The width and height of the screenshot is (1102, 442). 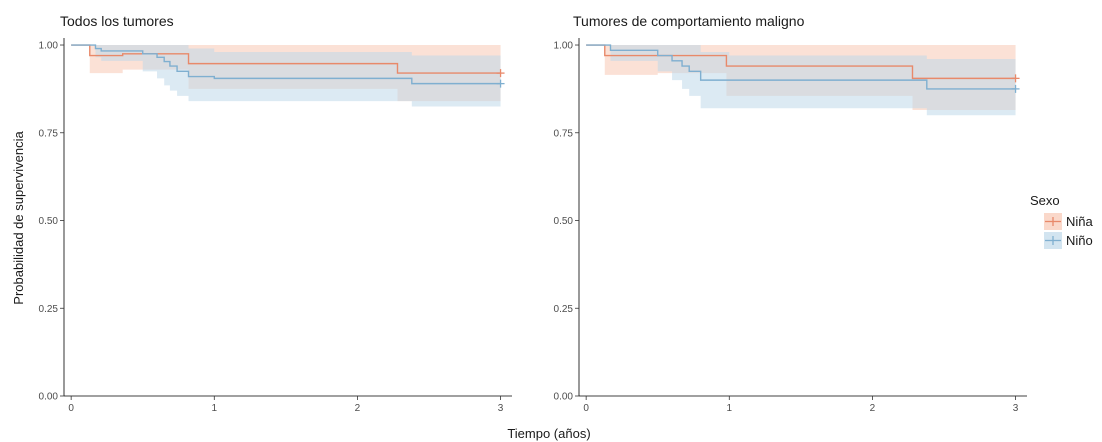 I want to click on legend-title: Sexo, so click(x=1045, y=200).